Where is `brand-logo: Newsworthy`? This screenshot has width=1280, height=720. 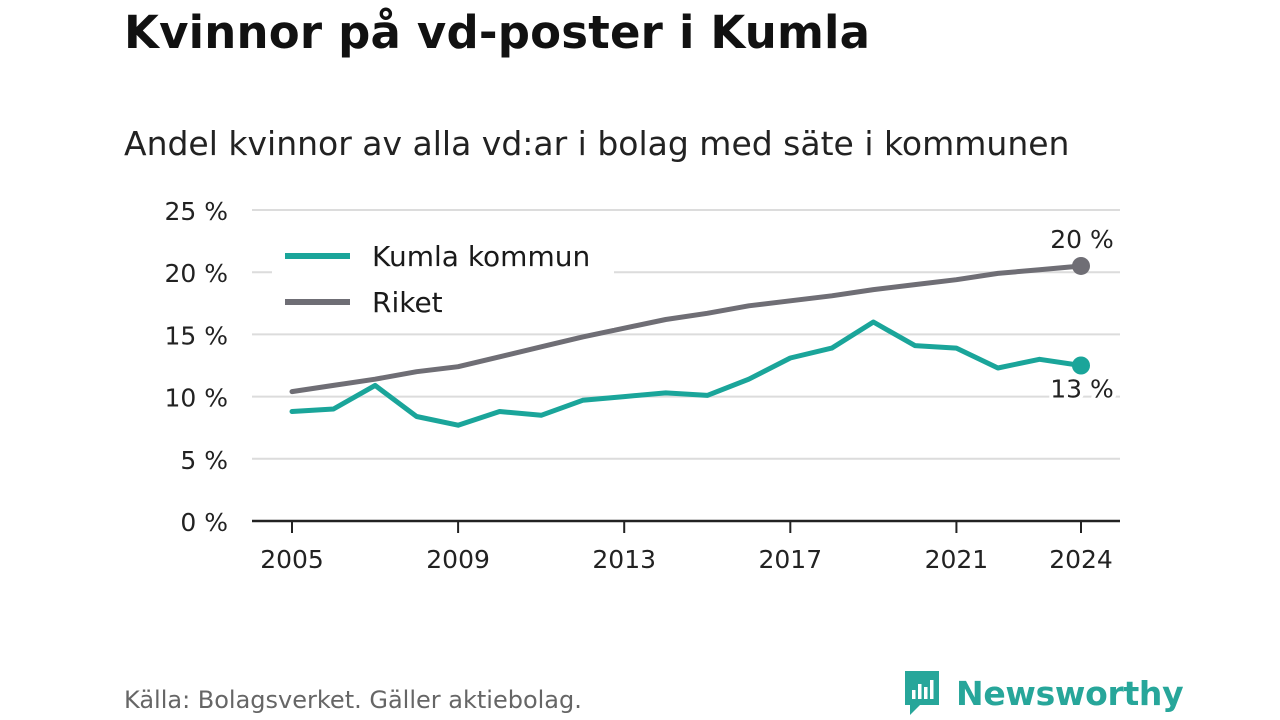
brand-logo: Newsworthy is located at coordinates (1043, 693).